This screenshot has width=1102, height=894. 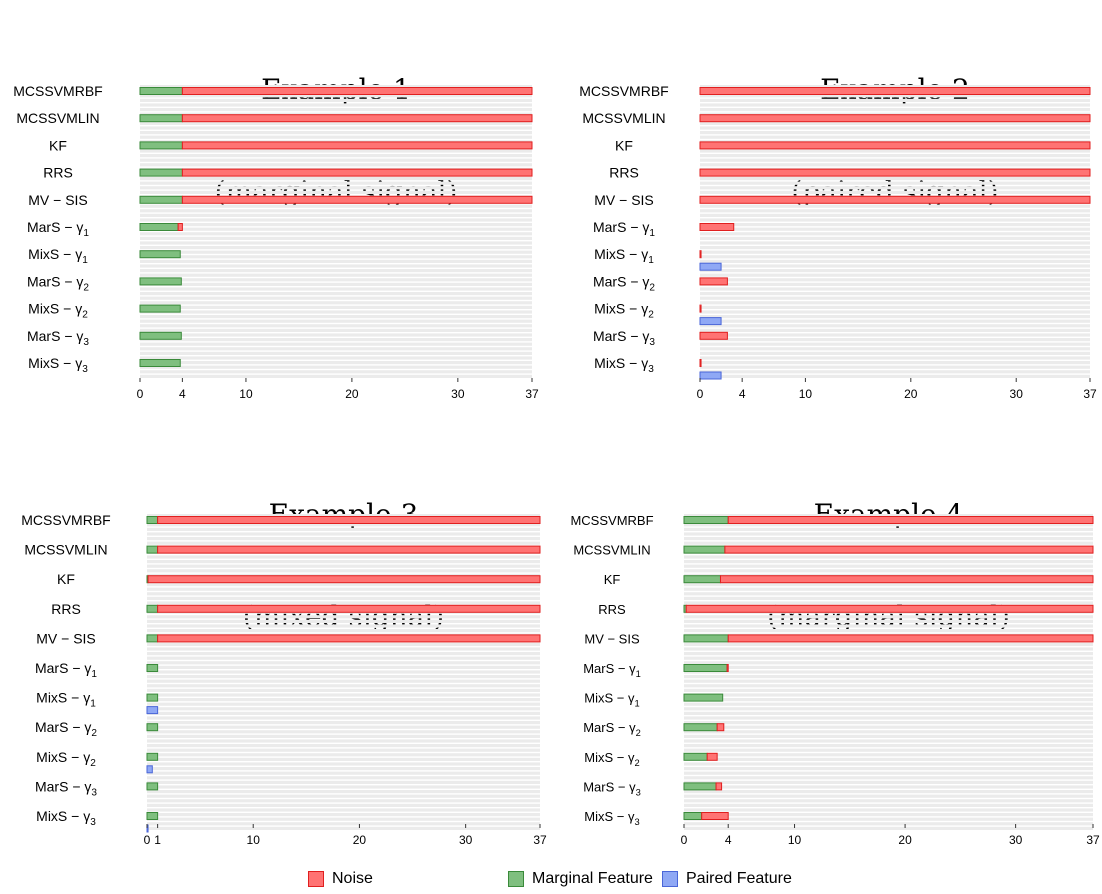 What do you see at coordinates (66, 759) in the screenshot?
I see `row-label: MixS − γ2` at bounding box center [66, 759].